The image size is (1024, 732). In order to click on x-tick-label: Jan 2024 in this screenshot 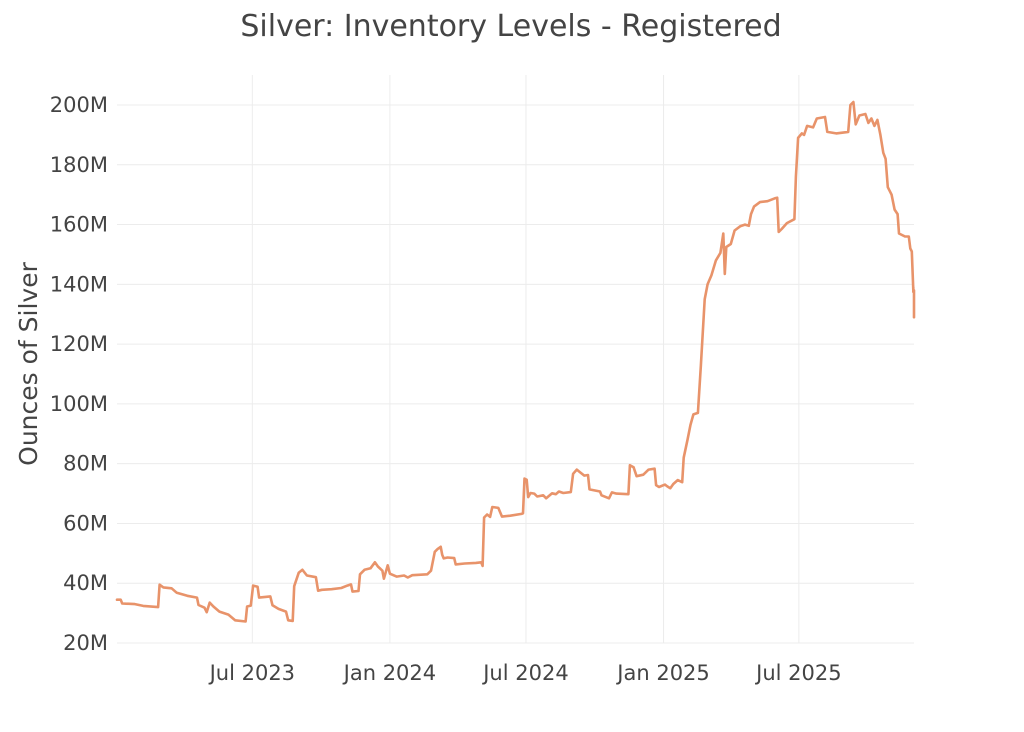, I will do `click(389, 673)`.